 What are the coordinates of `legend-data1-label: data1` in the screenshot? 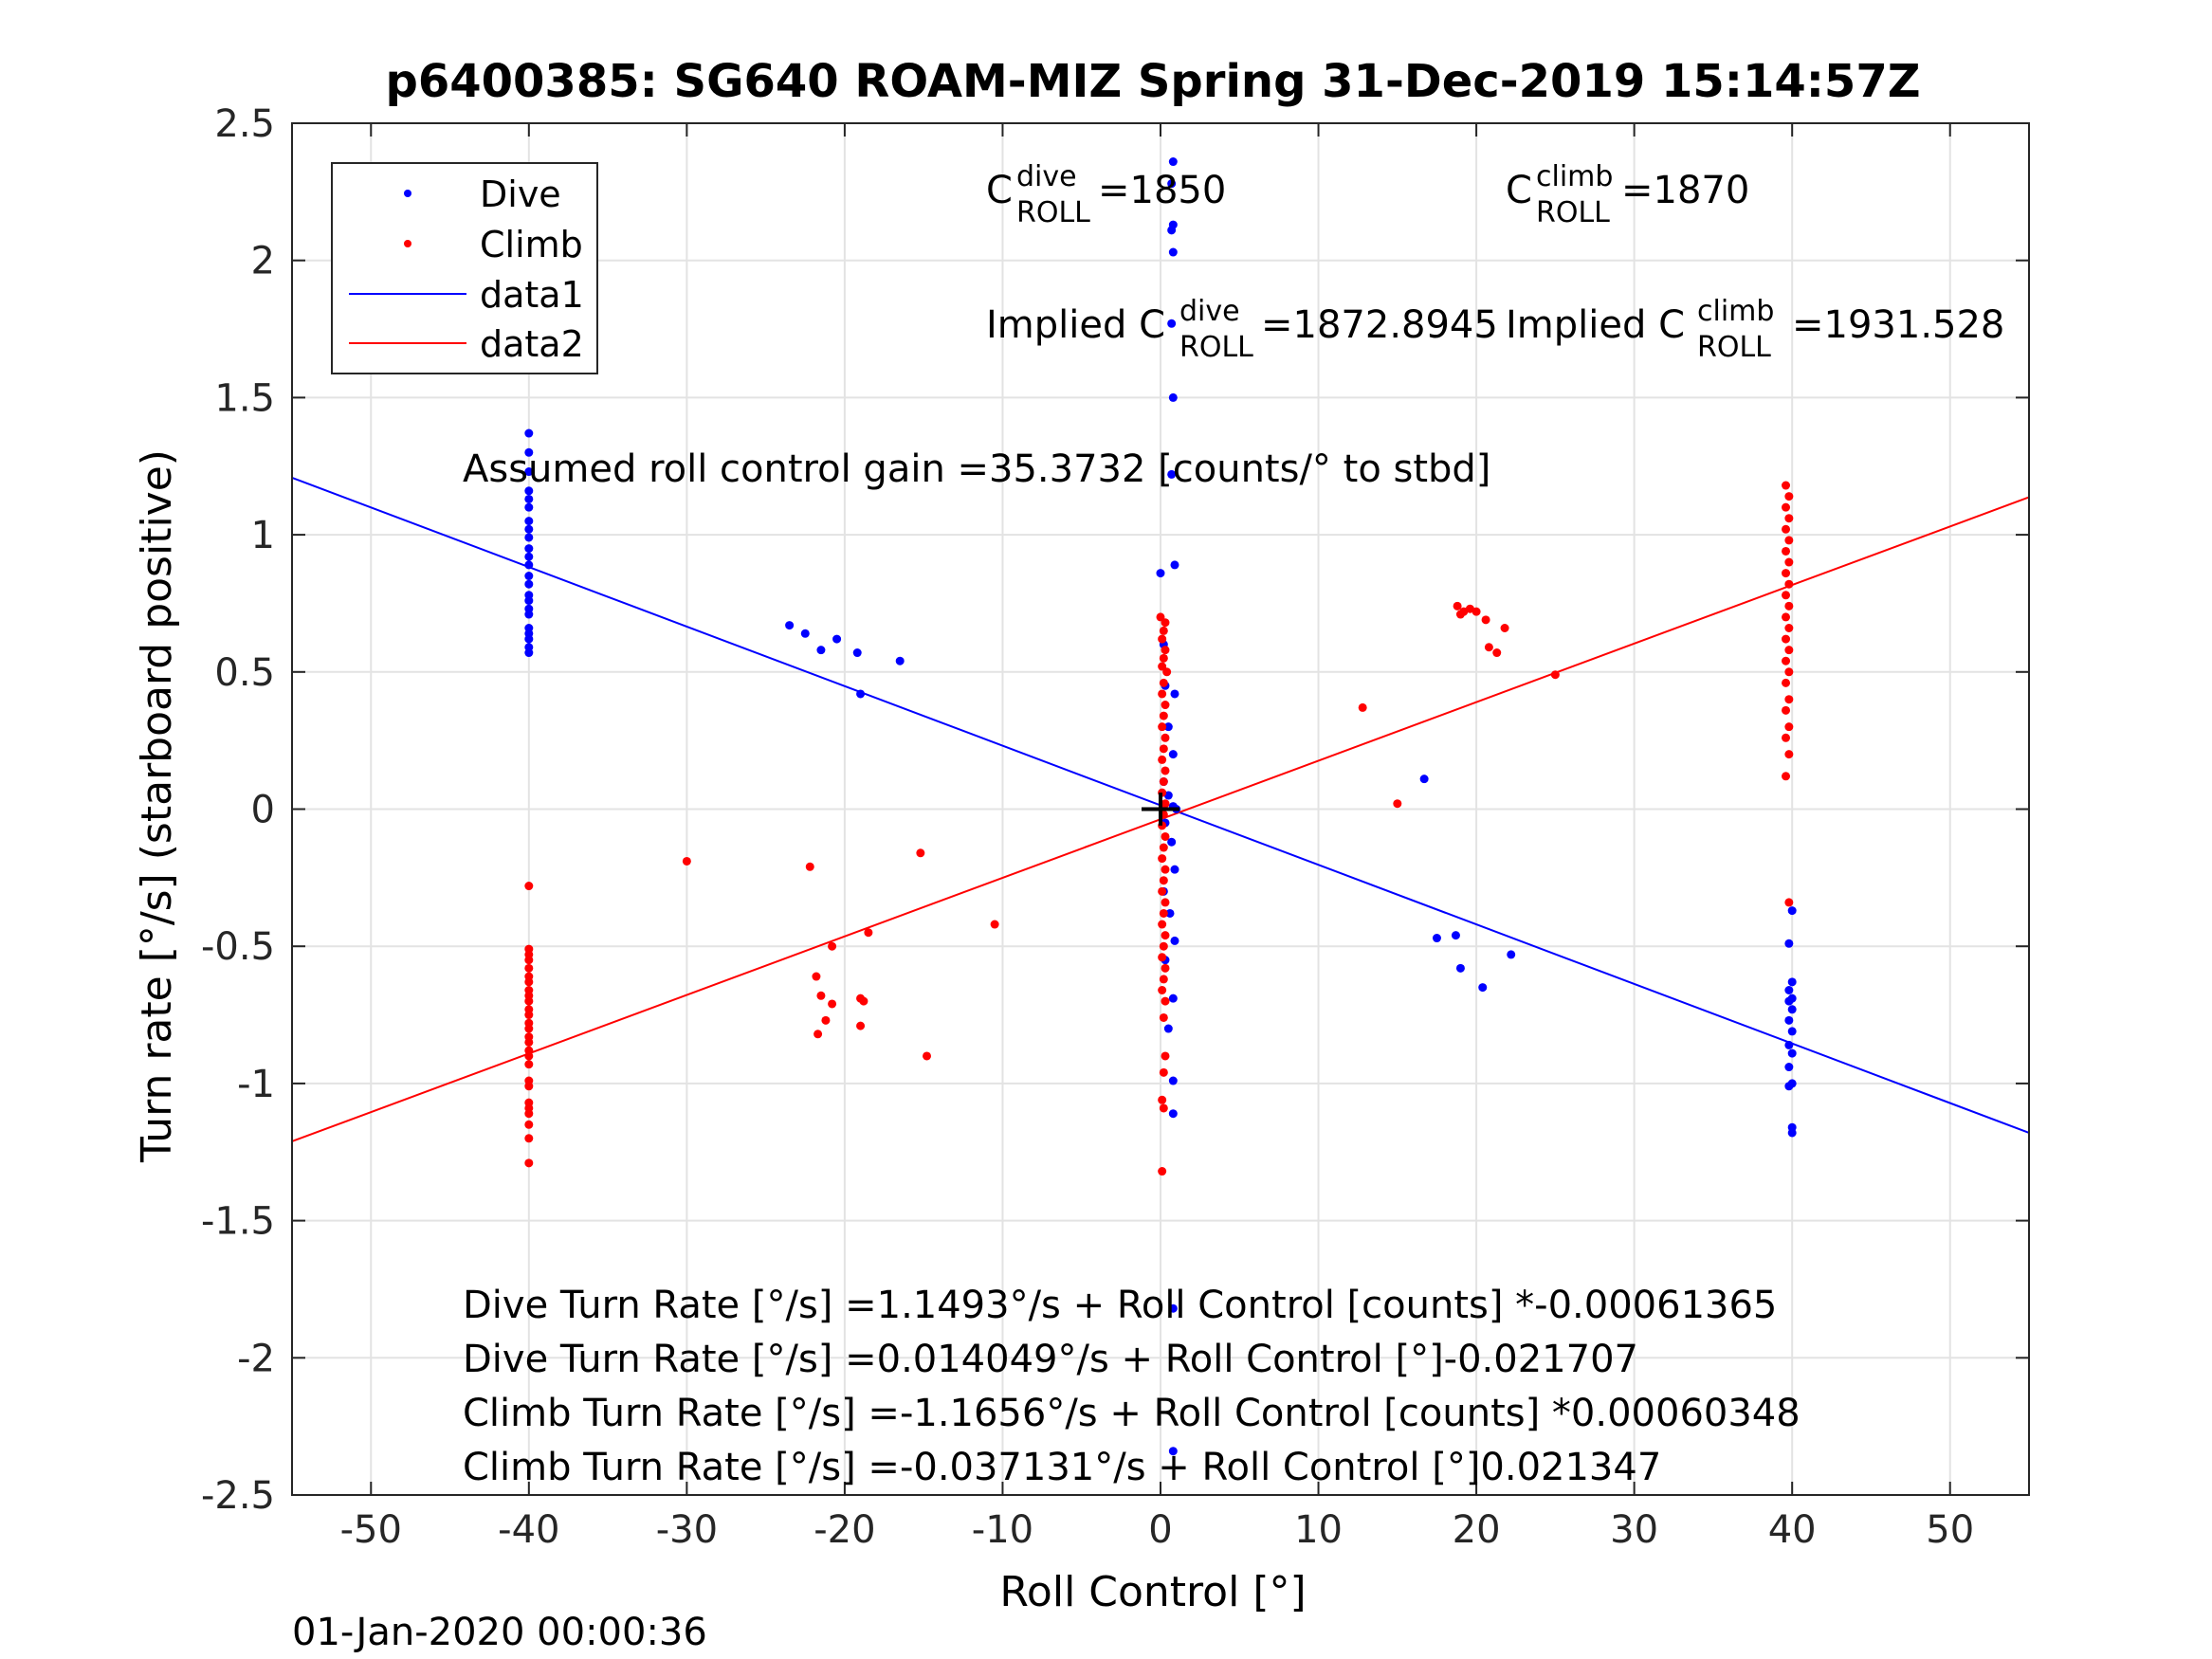 It's located at (532, 295).